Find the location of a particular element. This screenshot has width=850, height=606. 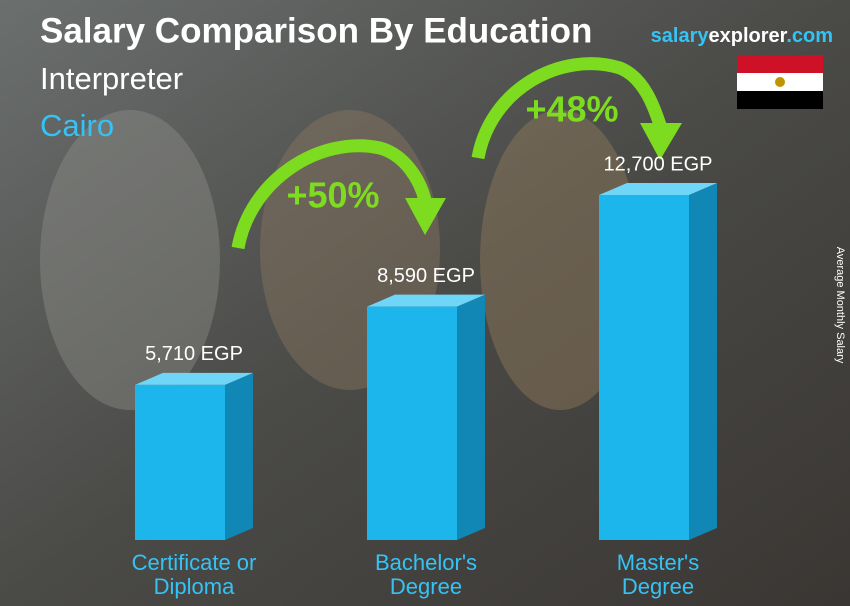

value-label: 5,710 EGP is located at coordinates (194, 354).